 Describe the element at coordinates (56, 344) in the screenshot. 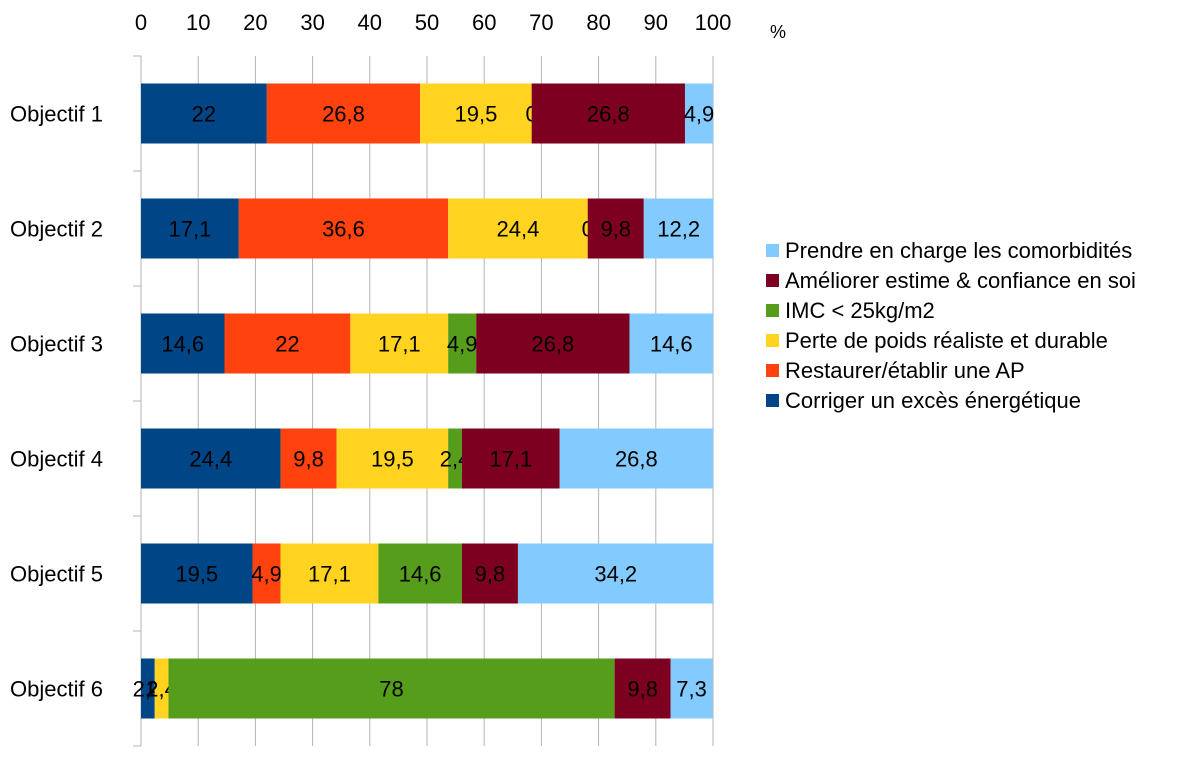

I see `category-label-3: Objectif 3` at that location.